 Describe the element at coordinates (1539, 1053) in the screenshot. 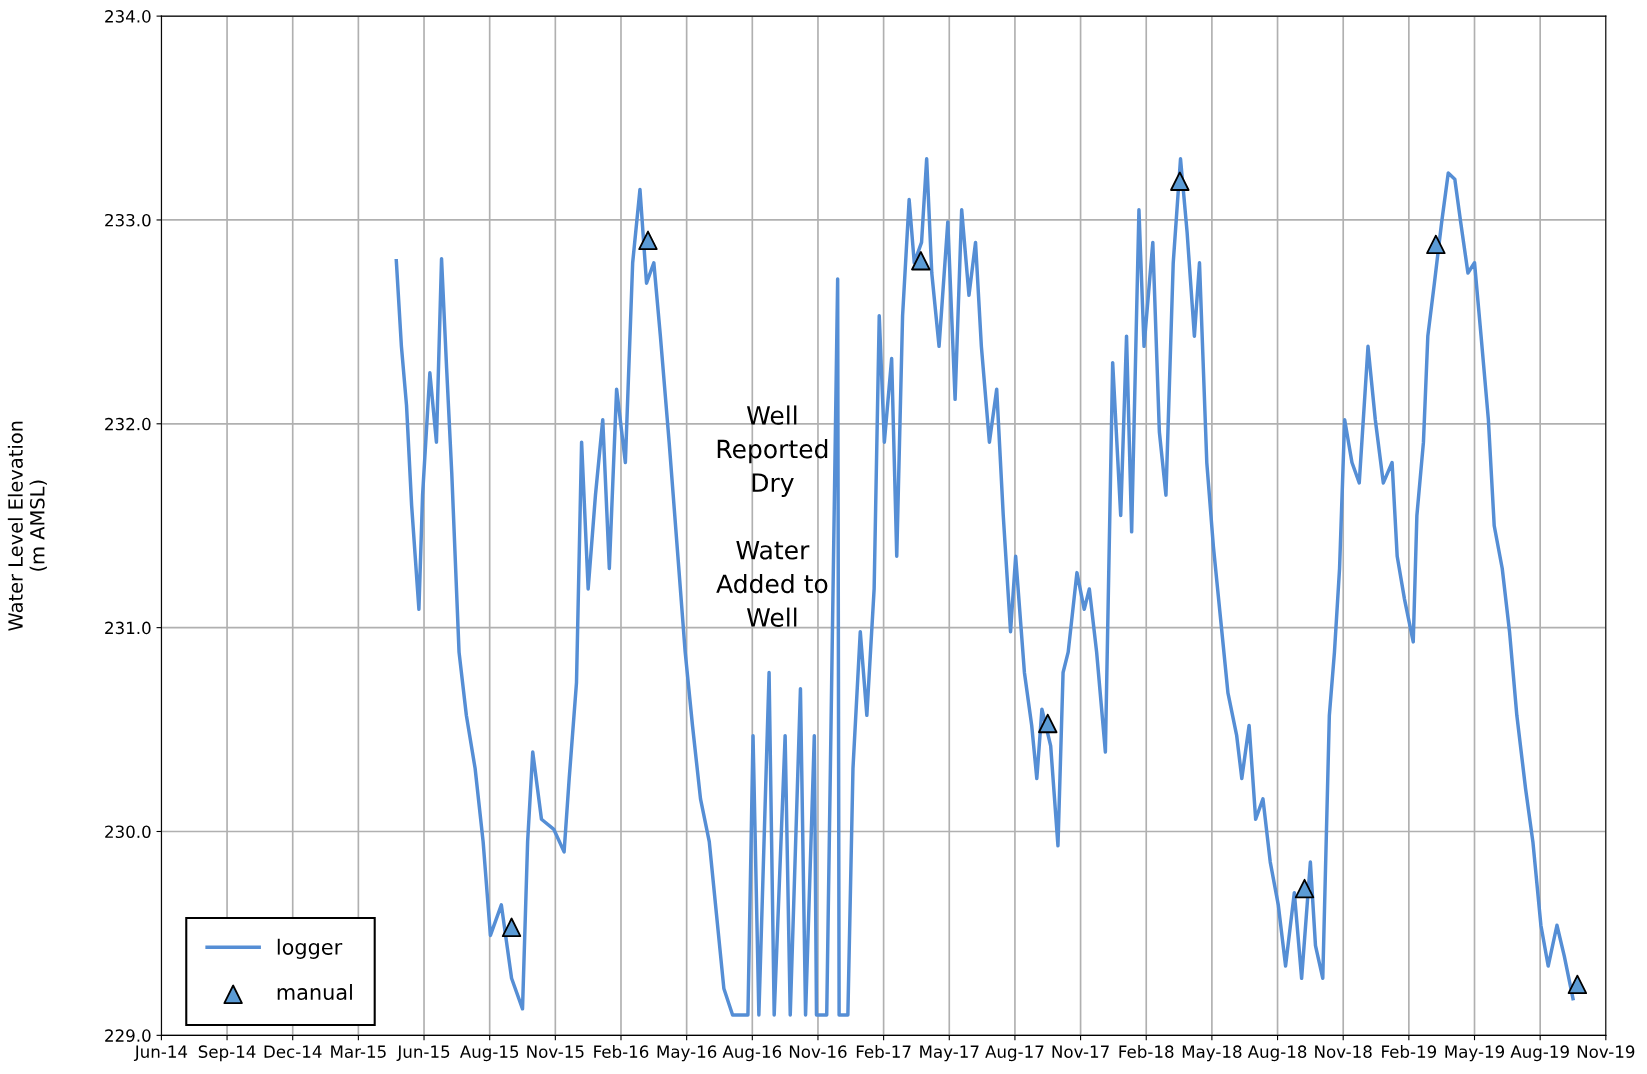

I see `x-tick-label: Aug-19` at that location.